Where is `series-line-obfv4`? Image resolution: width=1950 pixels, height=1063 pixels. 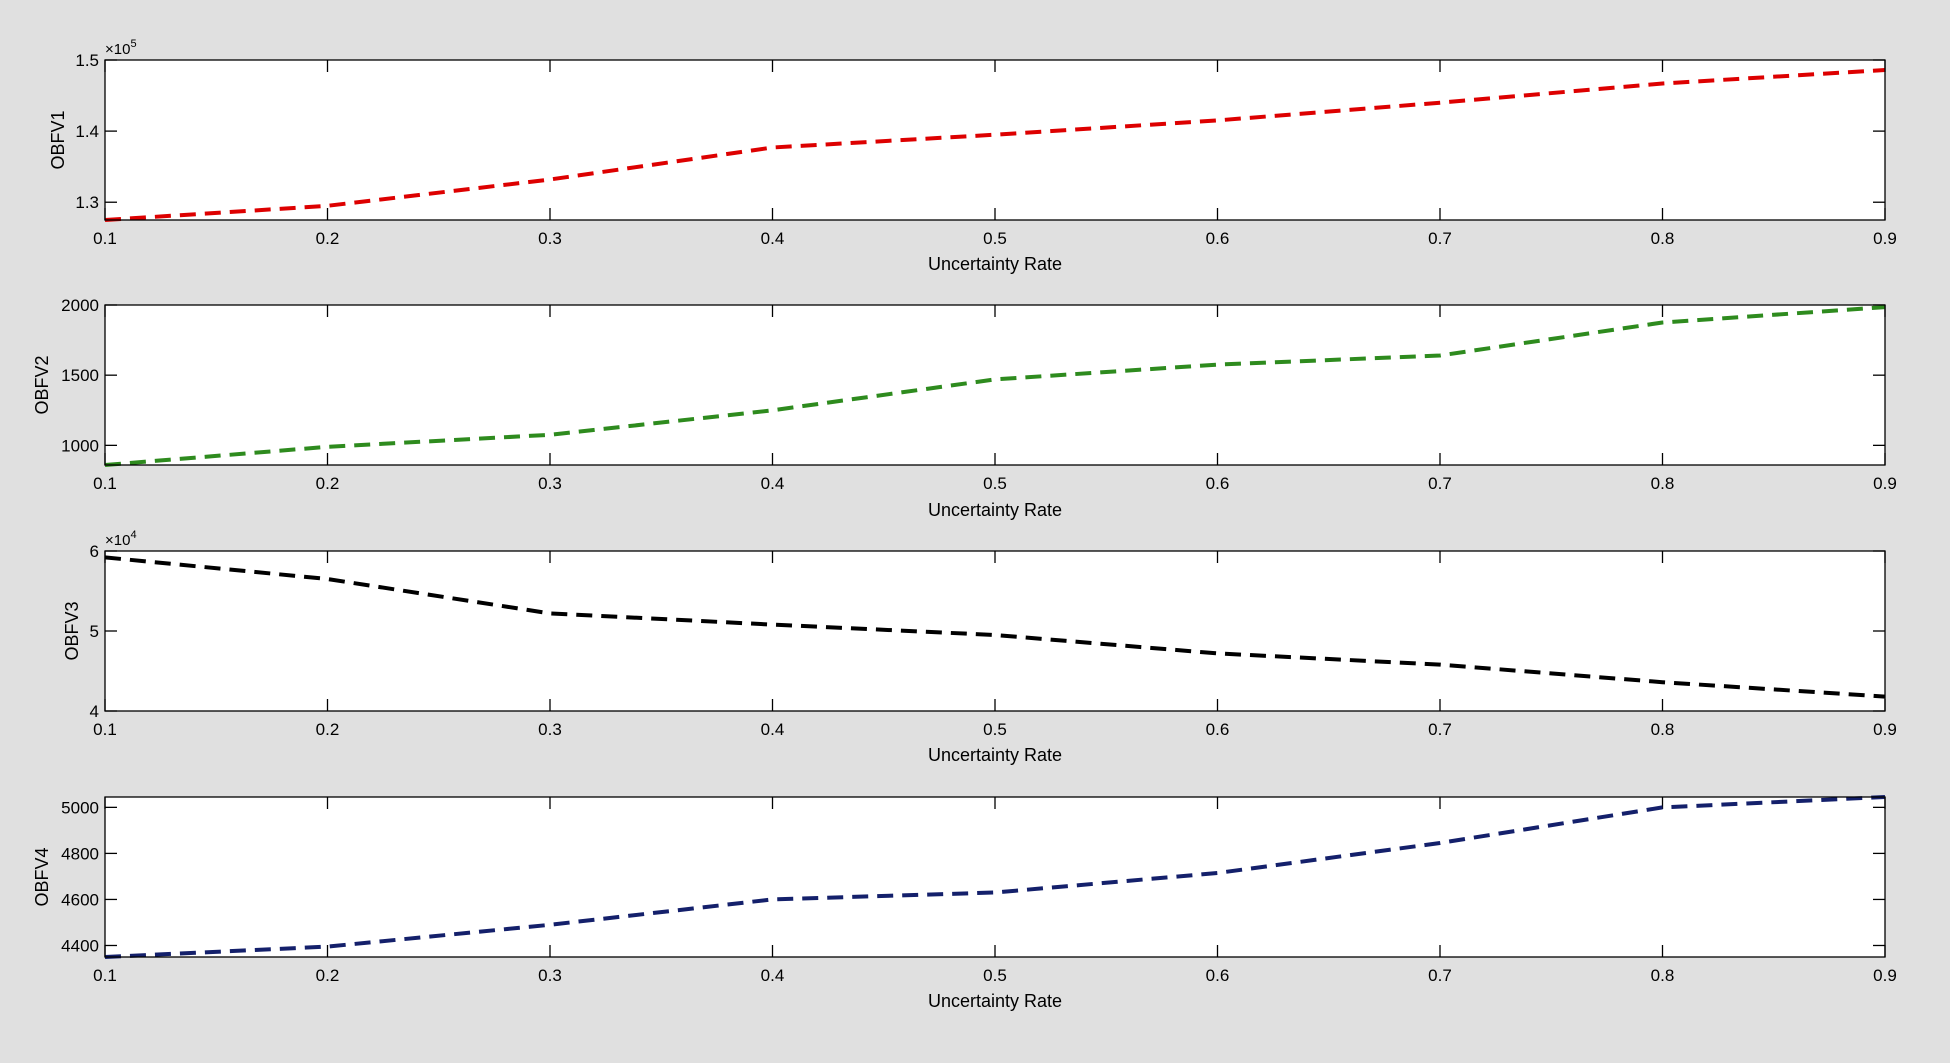
series-line-obfv4 is located at coordinates (995, 877).